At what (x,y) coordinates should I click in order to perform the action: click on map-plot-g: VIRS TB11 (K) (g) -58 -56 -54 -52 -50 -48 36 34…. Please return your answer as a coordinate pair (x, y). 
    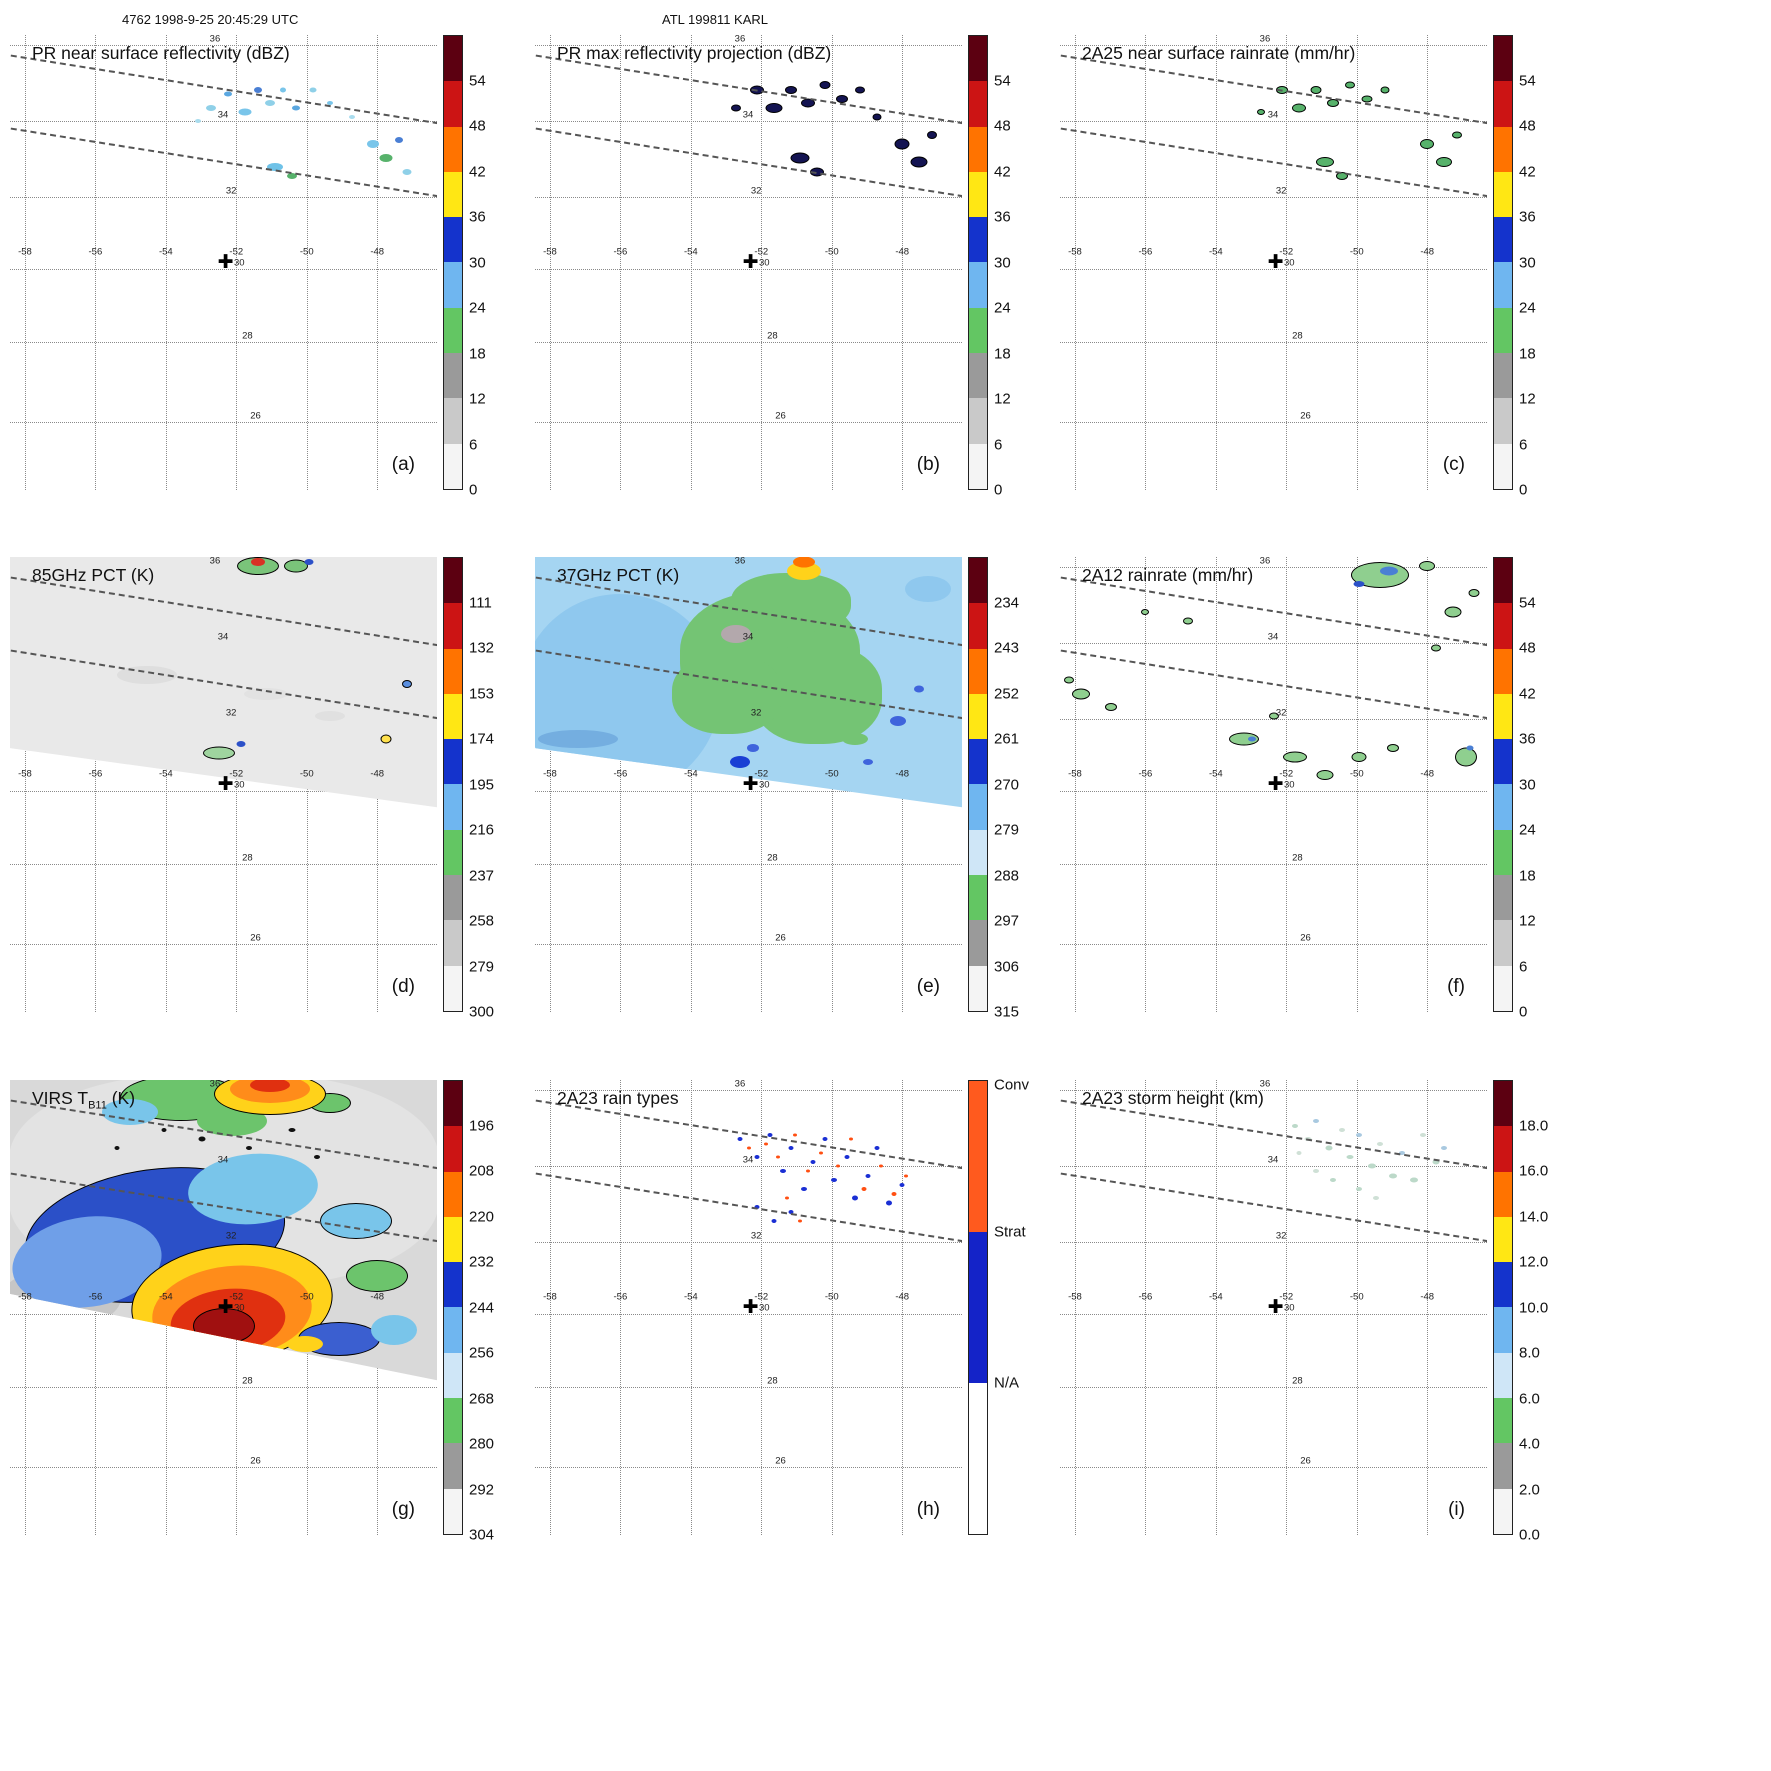
    Looking at the image, I should click on (223, 1307).